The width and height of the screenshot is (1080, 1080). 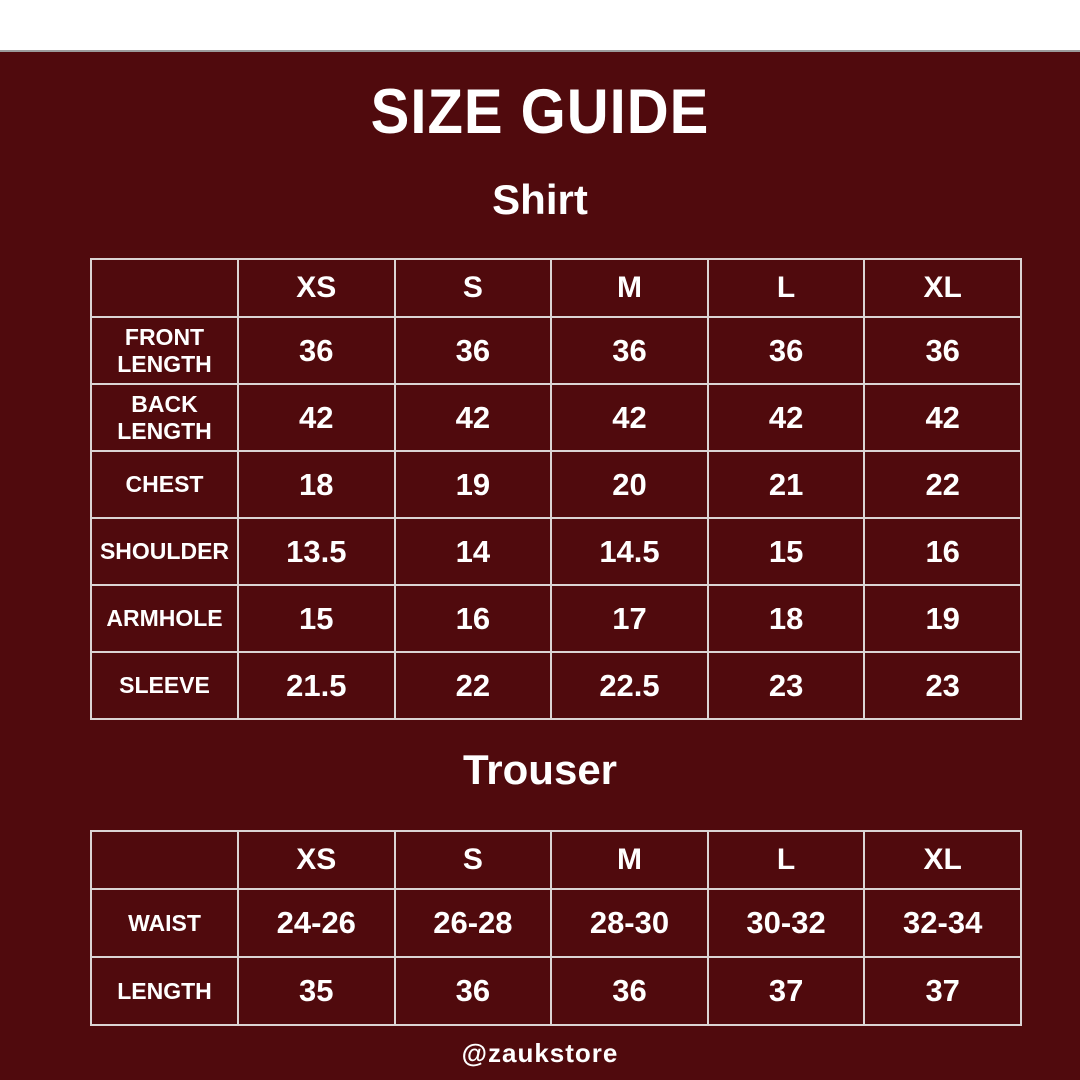 I want to click on shirt-column-header: S, so click(x=473, y=288).